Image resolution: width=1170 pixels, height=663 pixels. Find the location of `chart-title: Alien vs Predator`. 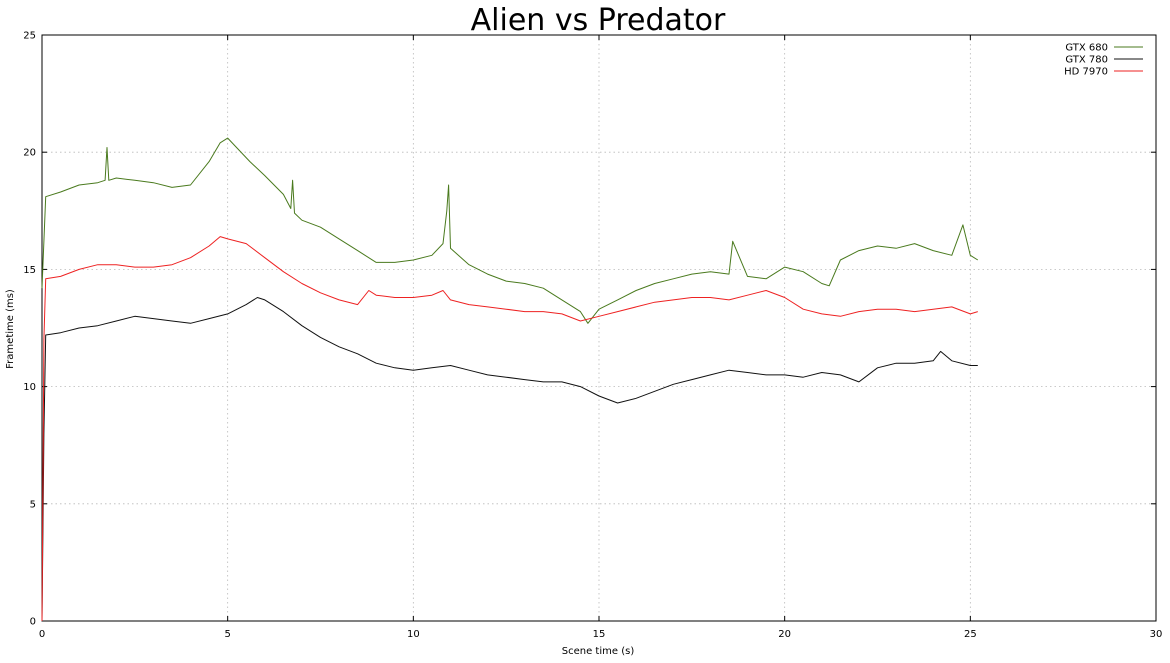

chart-title: Alien vs Predator is located at coordinates (598, 20).